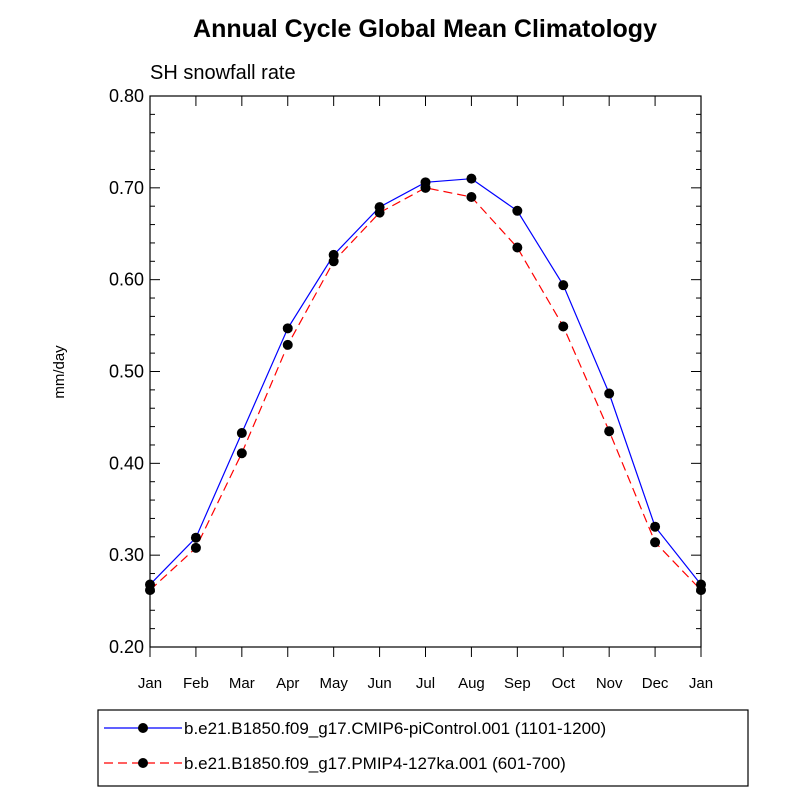 The width and height of the screenshot is (800, 800). What do you see at coordinates (425, 29) in the screenshot?
I see `chart-title: Annual Cycle Global Mean Climatology` at bounding box center [425, 29].